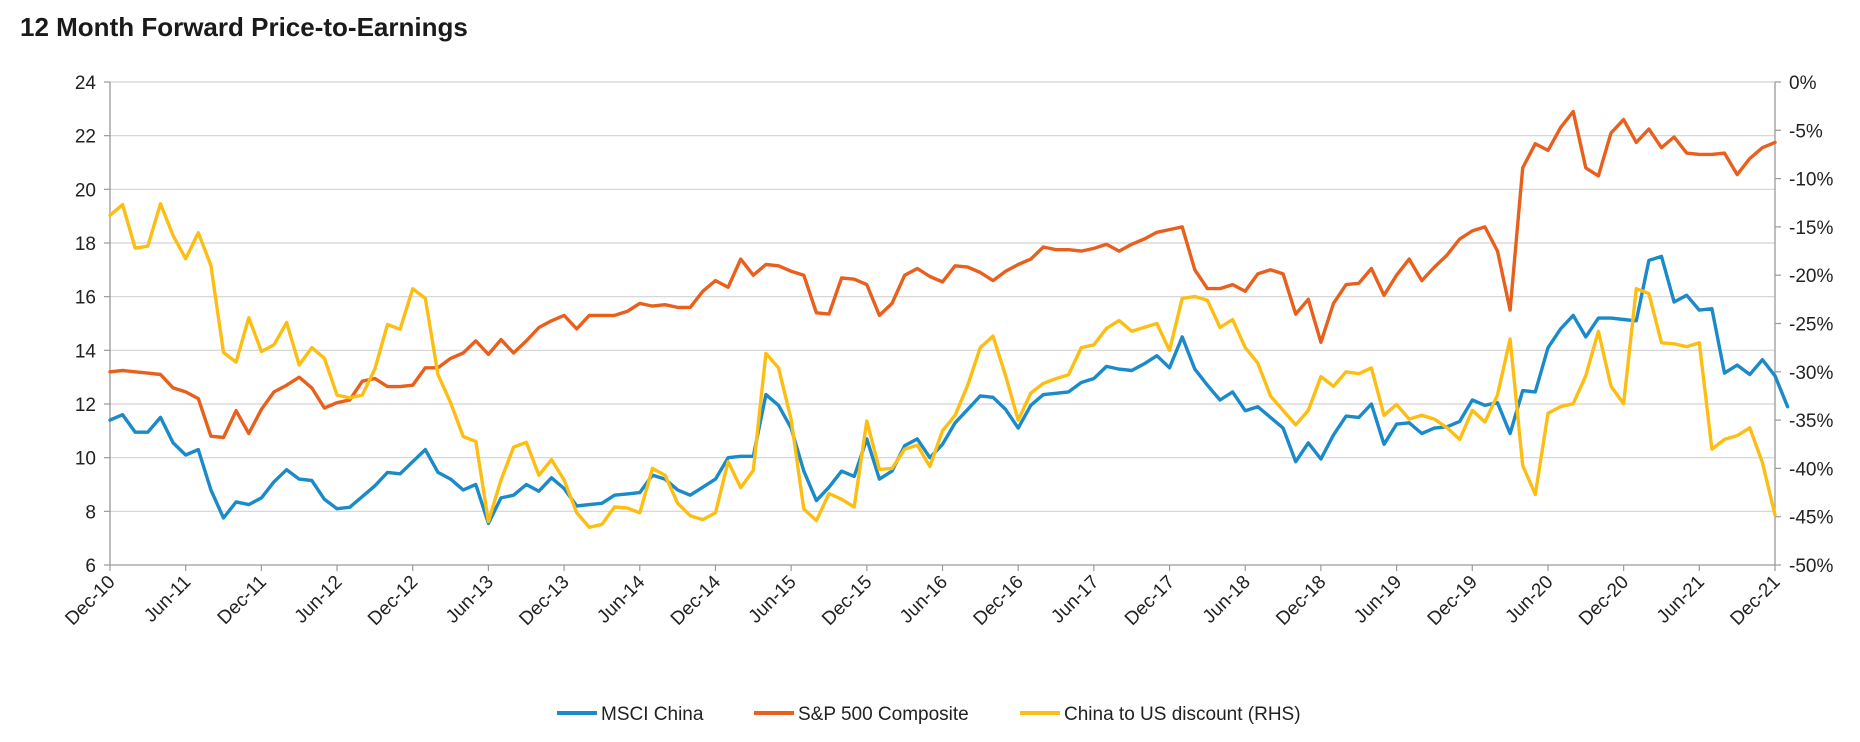 The height and width of the screenshot is (742, 1860). I want to click on x-tick-label: Jun-11, so click(167, 599).